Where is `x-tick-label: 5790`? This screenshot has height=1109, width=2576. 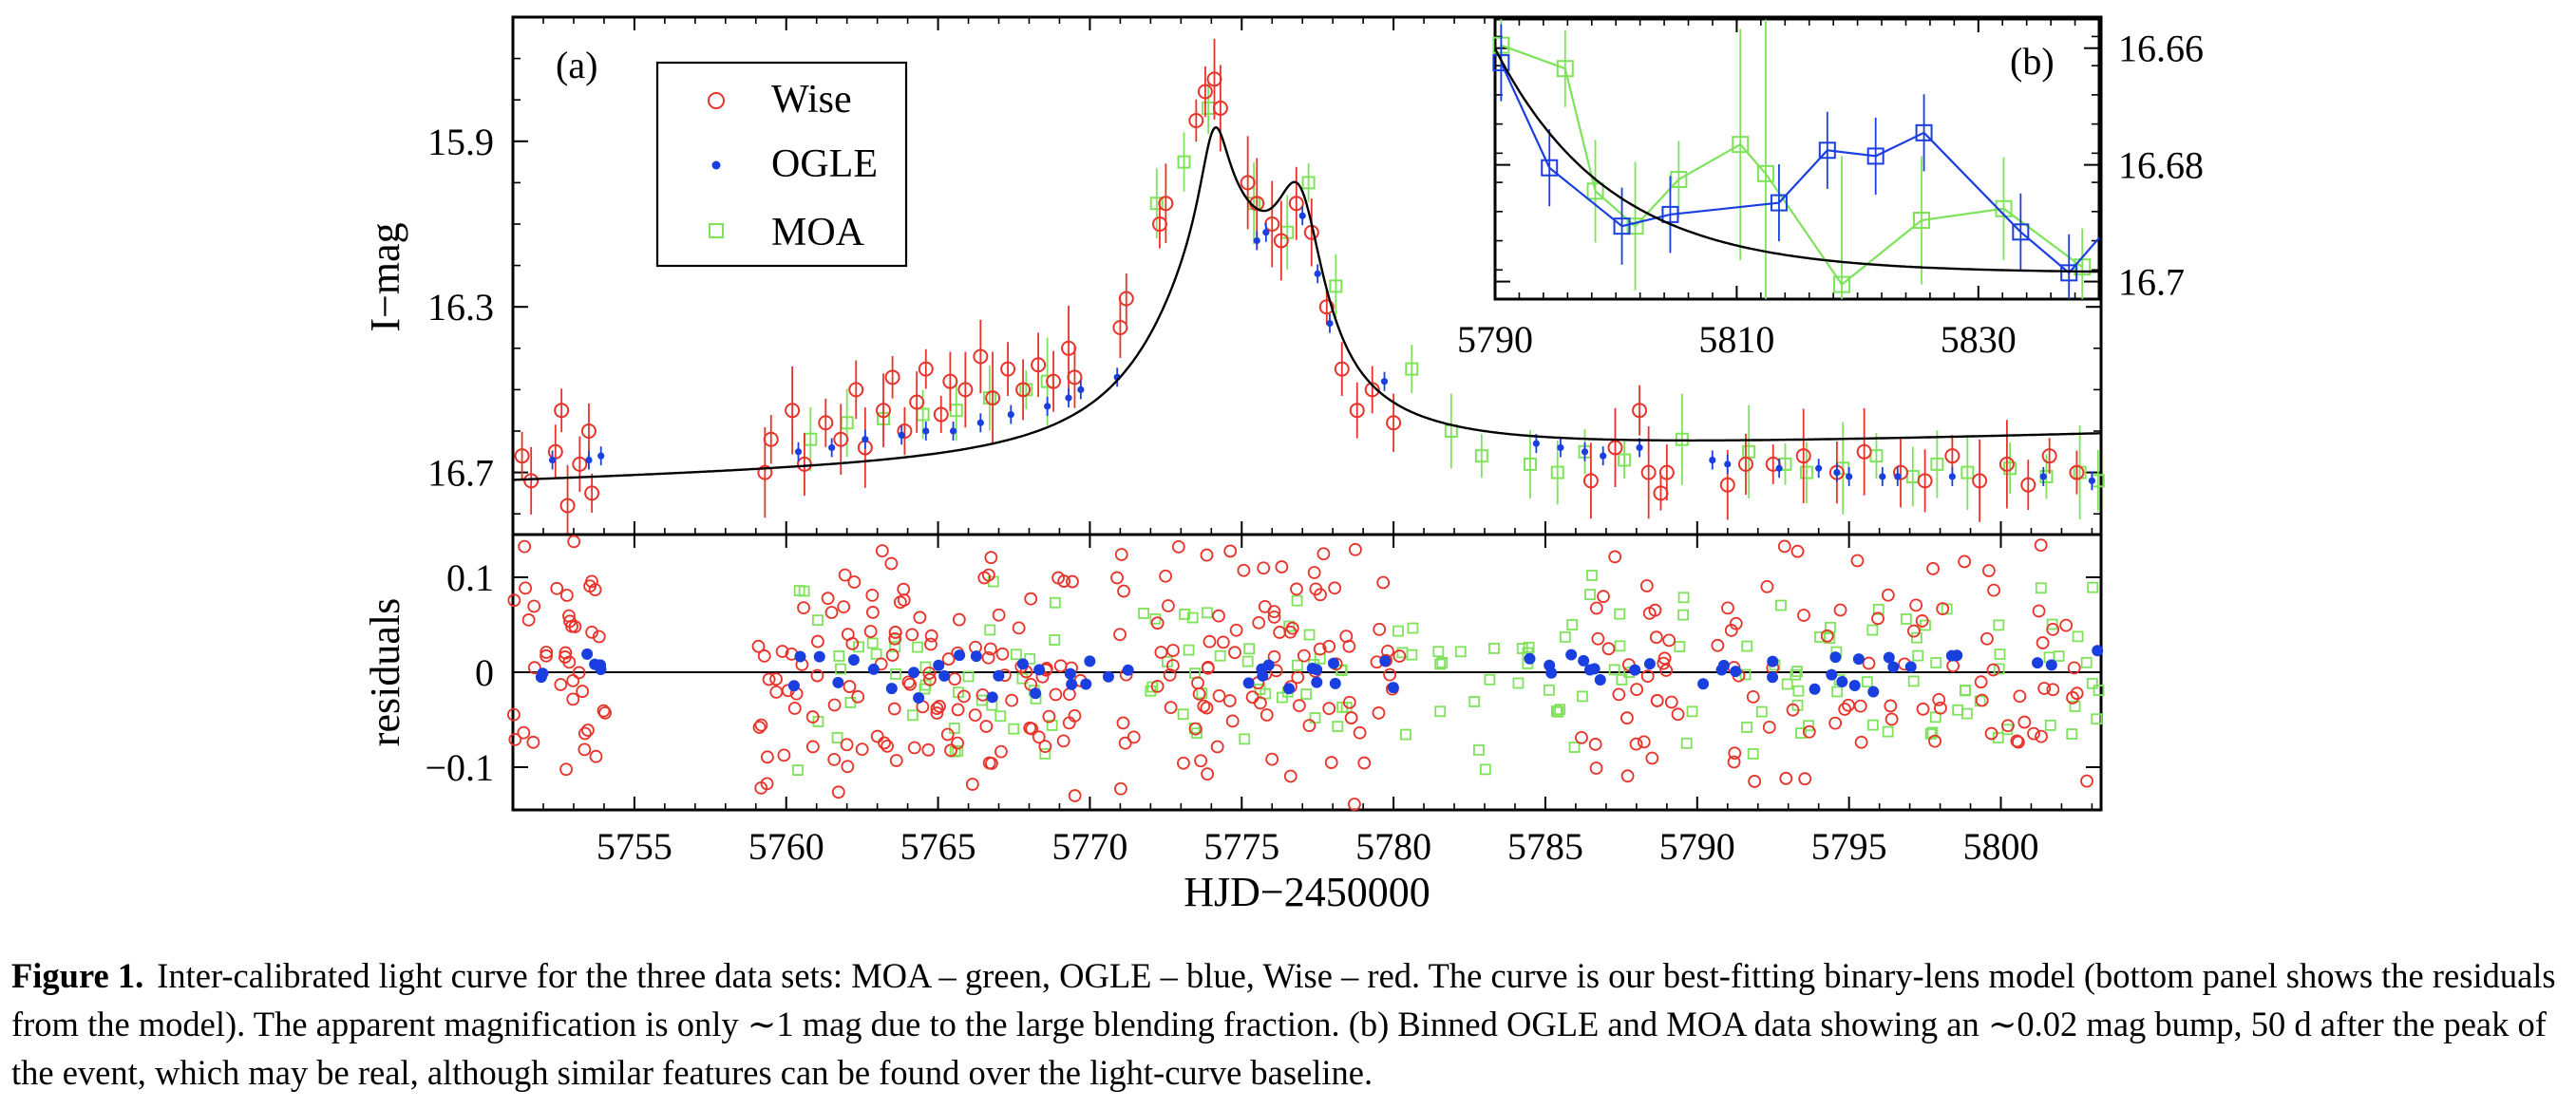 x-tick-label: 5790 is located at coordinates (1697, 846).